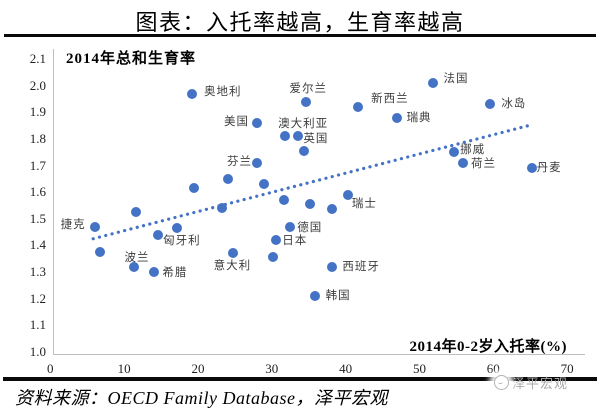 The image size is (600, 414). Describe the element at coordinates (316, 139) in the screenshot. I see `country-label: 英国` at that location.